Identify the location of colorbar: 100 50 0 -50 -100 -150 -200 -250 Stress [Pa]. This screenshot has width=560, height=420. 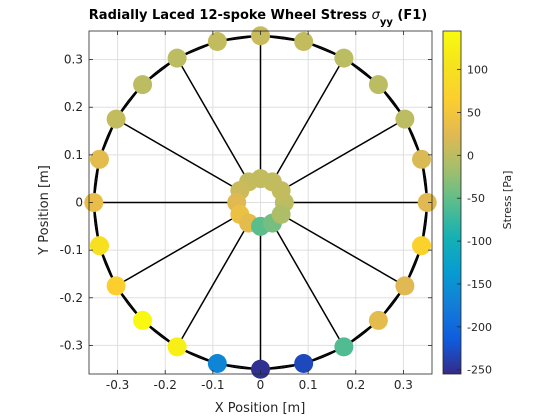
(478, 203).